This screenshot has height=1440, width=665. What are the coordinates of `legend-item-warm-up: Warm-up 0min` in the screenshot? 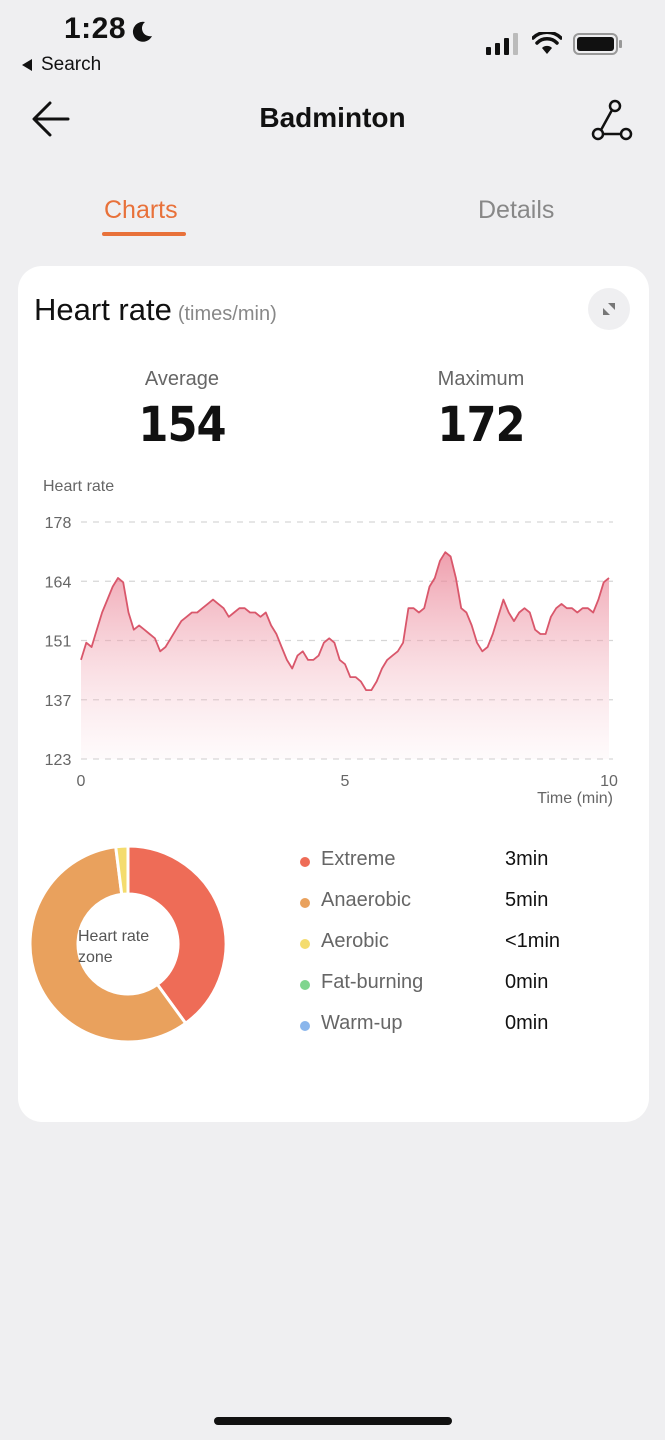 It's located at (460, 1032).